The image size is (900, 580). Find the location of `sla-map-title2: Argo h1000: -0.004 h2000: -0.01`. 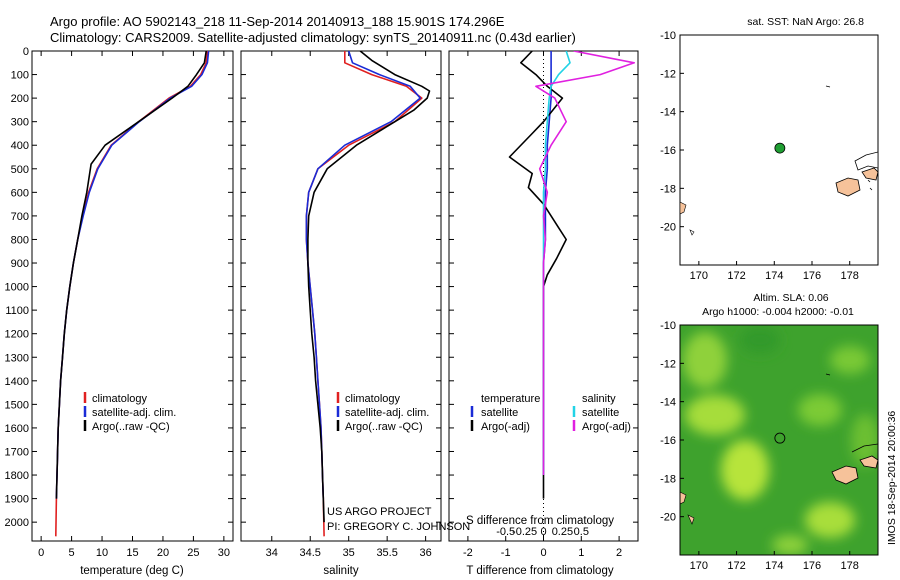

sla-map-title2: Argo h1000: -0.004 h2000: -0.01 is located at coordinates (778, 312).